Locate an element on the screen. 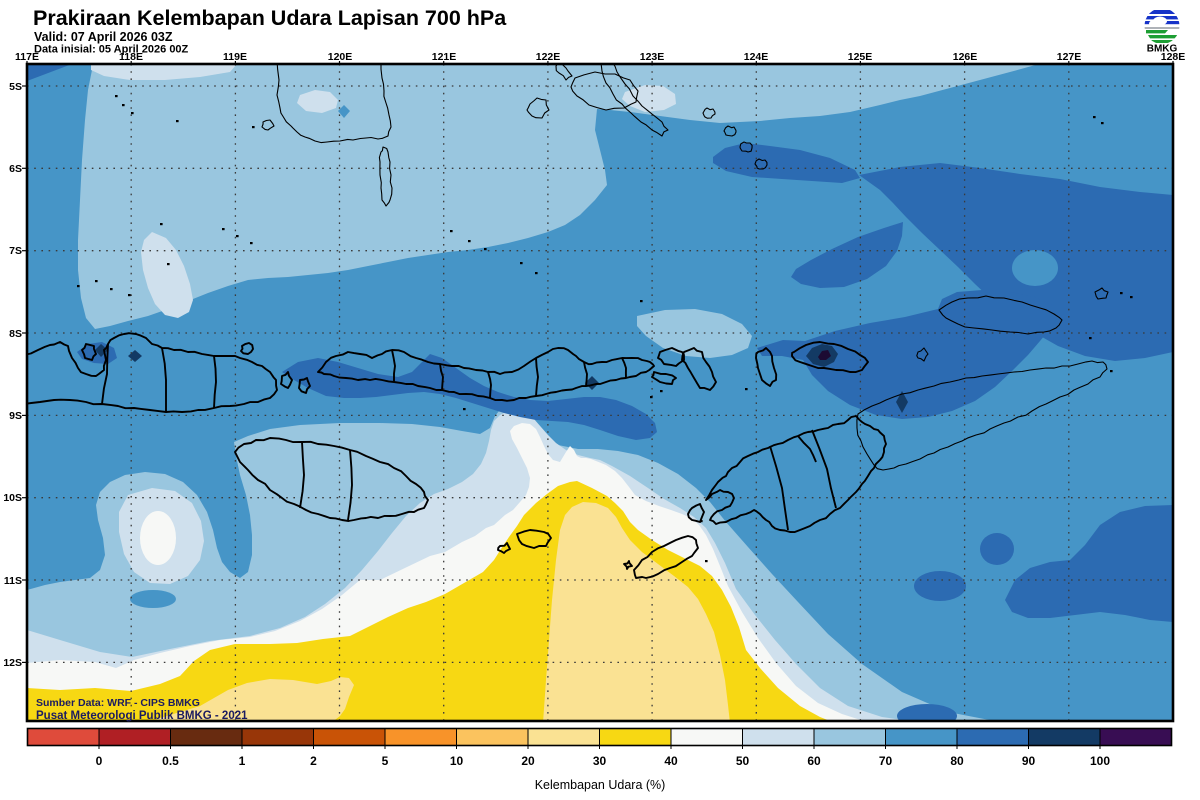 The width and height of the screenshot is (1200, 800). svg-text: 124E is located at coordinates (756, 57).